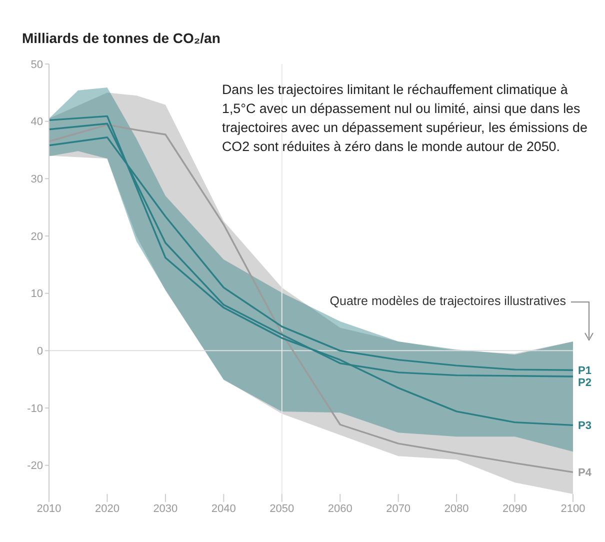  What do you see at coordinates (121, 38) in the screenshot?
I see `y-axis-title: Milliards de tonnes de CO₂/an` at bounding box center [121, 38].